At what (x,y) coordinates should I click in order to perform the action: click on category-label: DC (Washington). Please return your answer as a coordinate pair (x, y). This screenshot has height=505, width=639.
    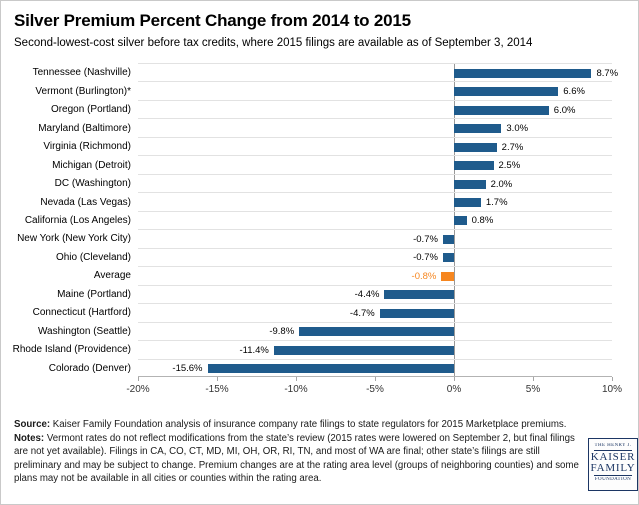
    Looking at the image, I should click on (92, 184).